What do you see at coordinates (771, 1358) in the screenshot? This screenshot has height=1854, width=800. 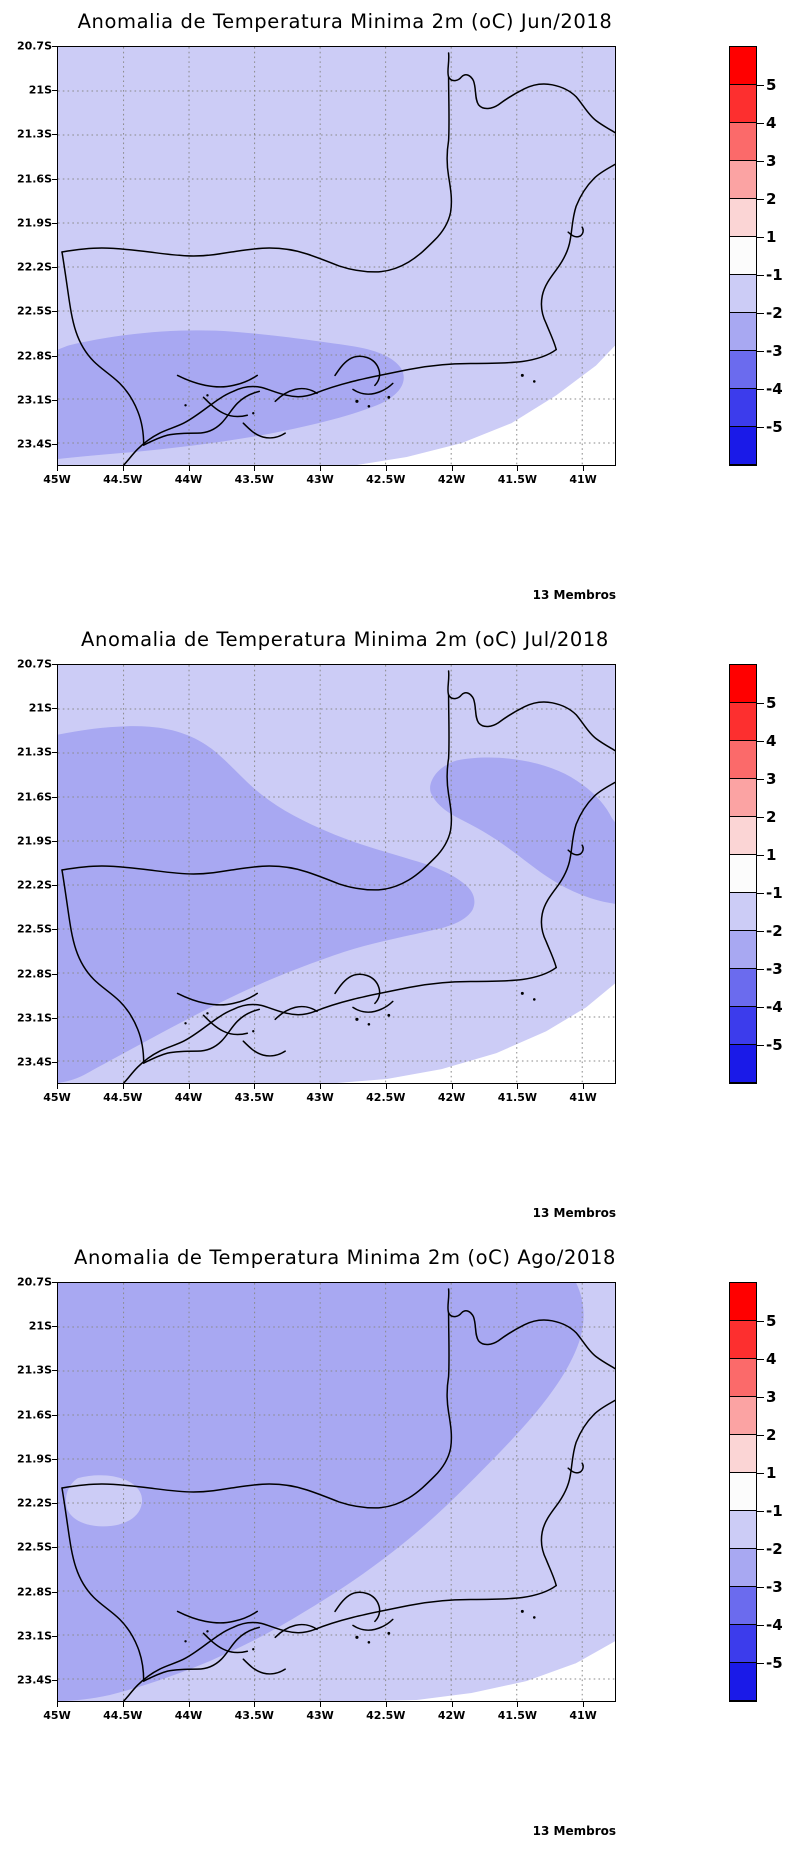 I see `colorbar-tick-label: 4` at bounding box center [771, 1358].